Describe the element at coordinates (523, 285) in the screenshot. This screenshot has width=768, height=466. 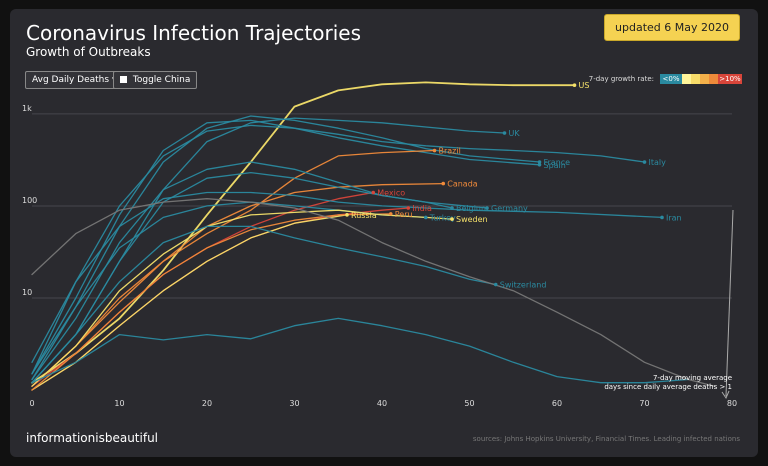
I see `series-label: Switzerland` at that location.